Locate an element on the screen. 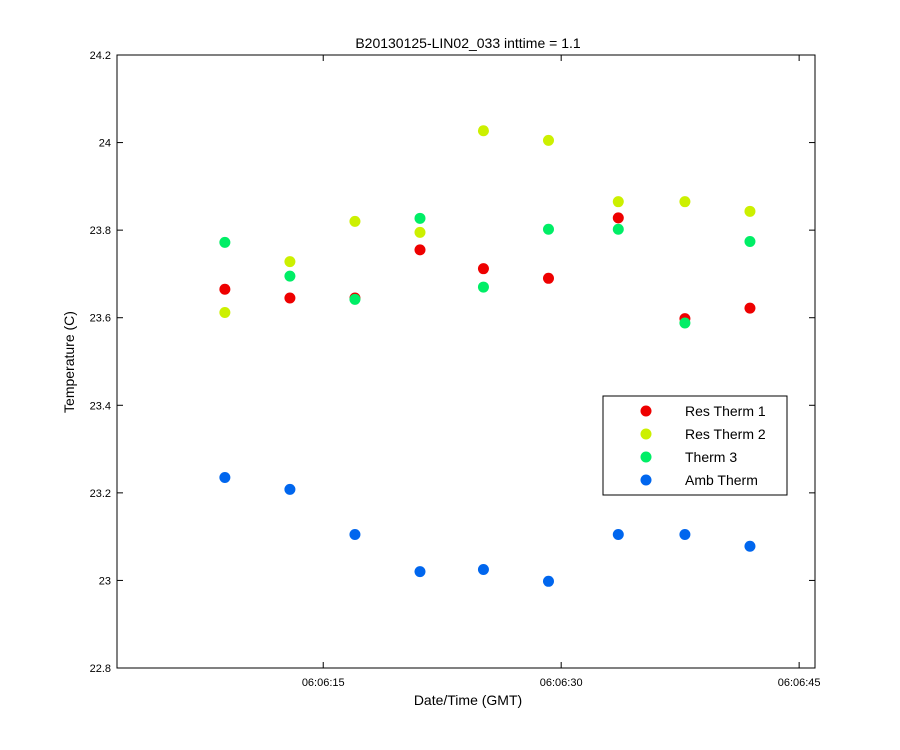 The height and width of the screenshot is (750, 900). legend-label-therm-3: Therm 3 is located at coordinates (711, 457).